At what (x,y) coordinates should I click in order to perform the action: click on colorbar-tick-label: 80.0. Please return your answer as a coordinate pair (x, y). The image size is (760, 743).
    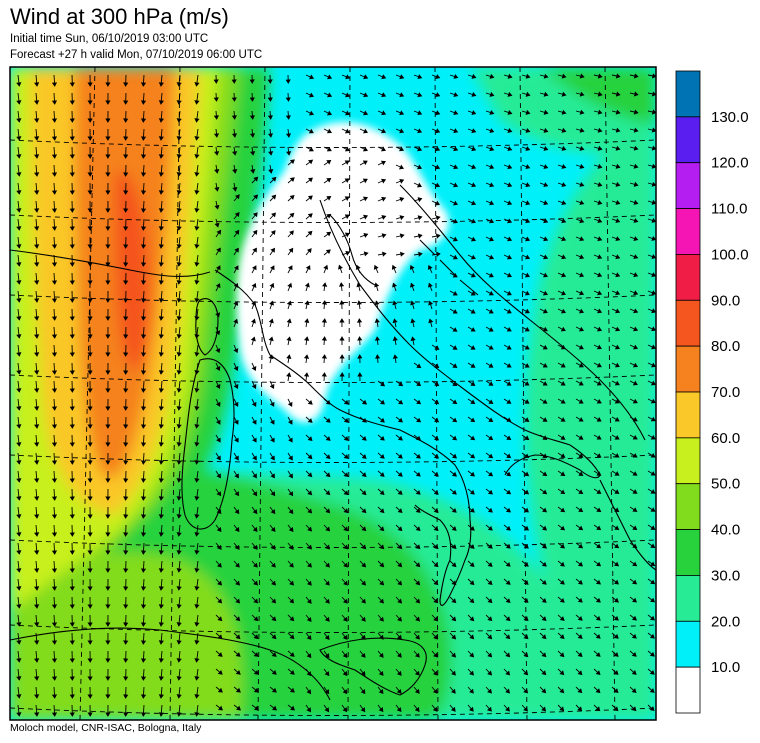
    Looking at the image, I should click on (725, 346).